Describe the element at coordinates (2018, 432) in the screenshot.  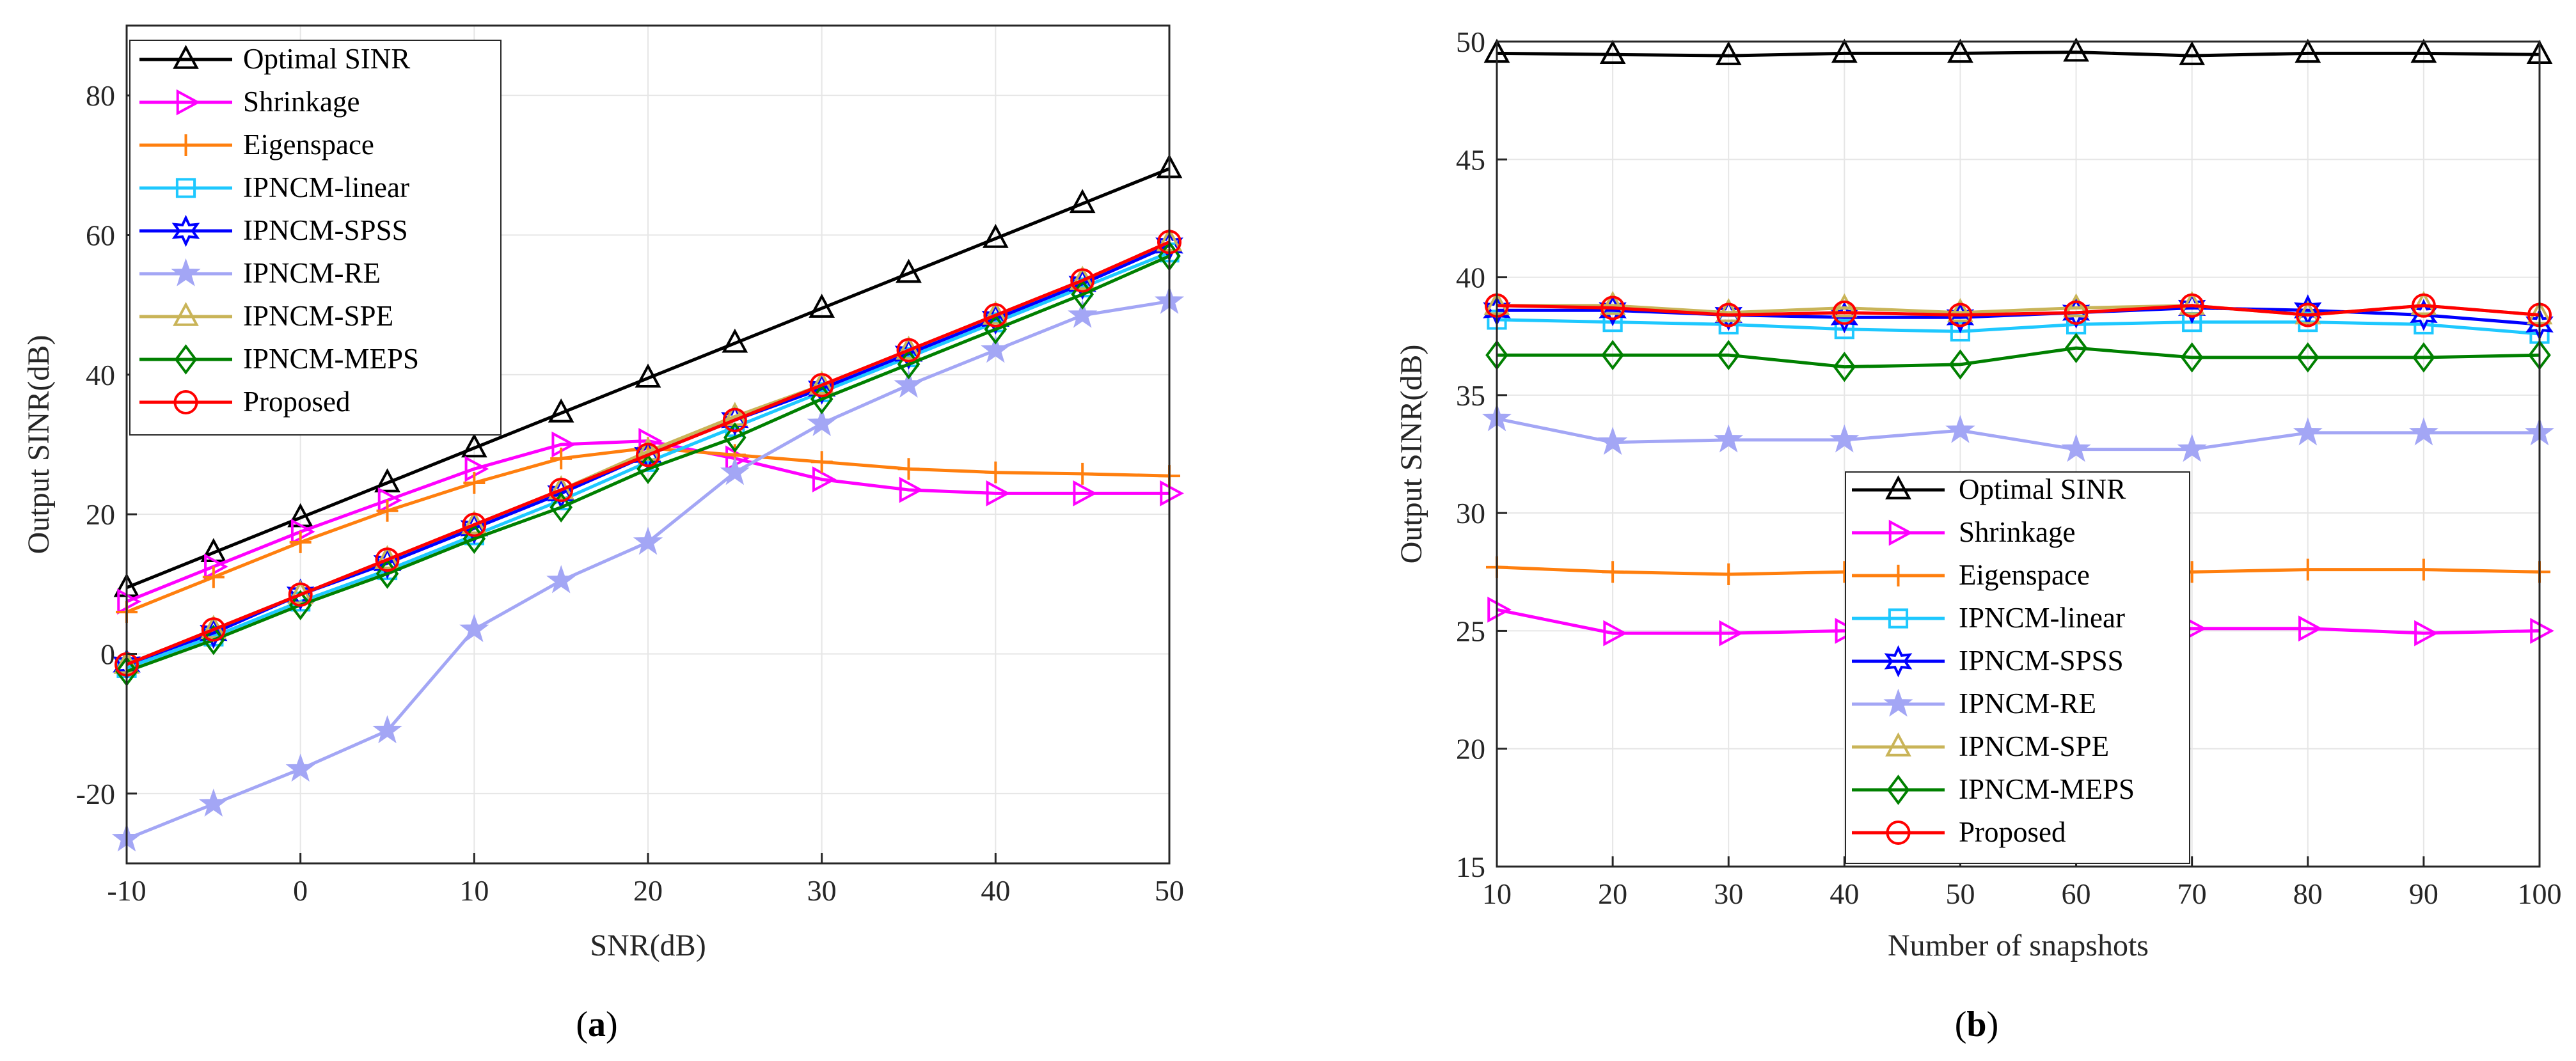
I see `panel-b-series-ipncm-re` at that location.